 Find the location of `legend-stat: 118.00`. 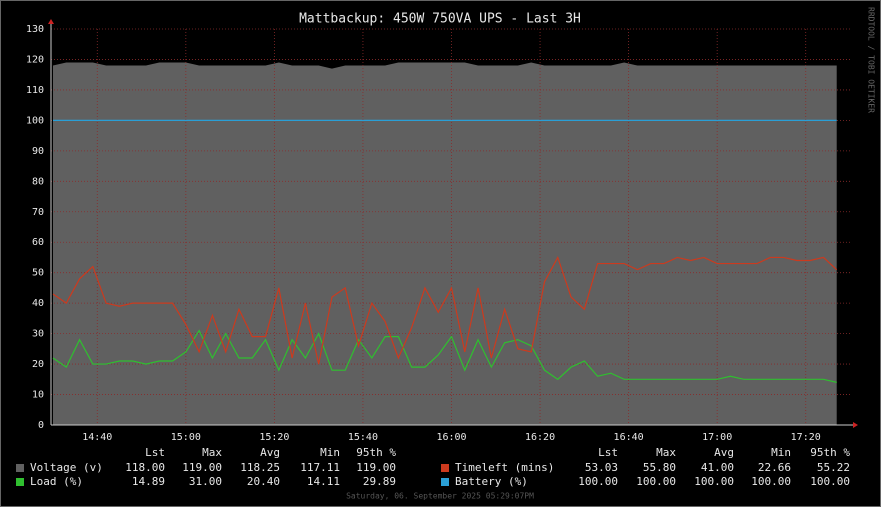

legend-stat: 118.00 is located at coordinates (145, 467).